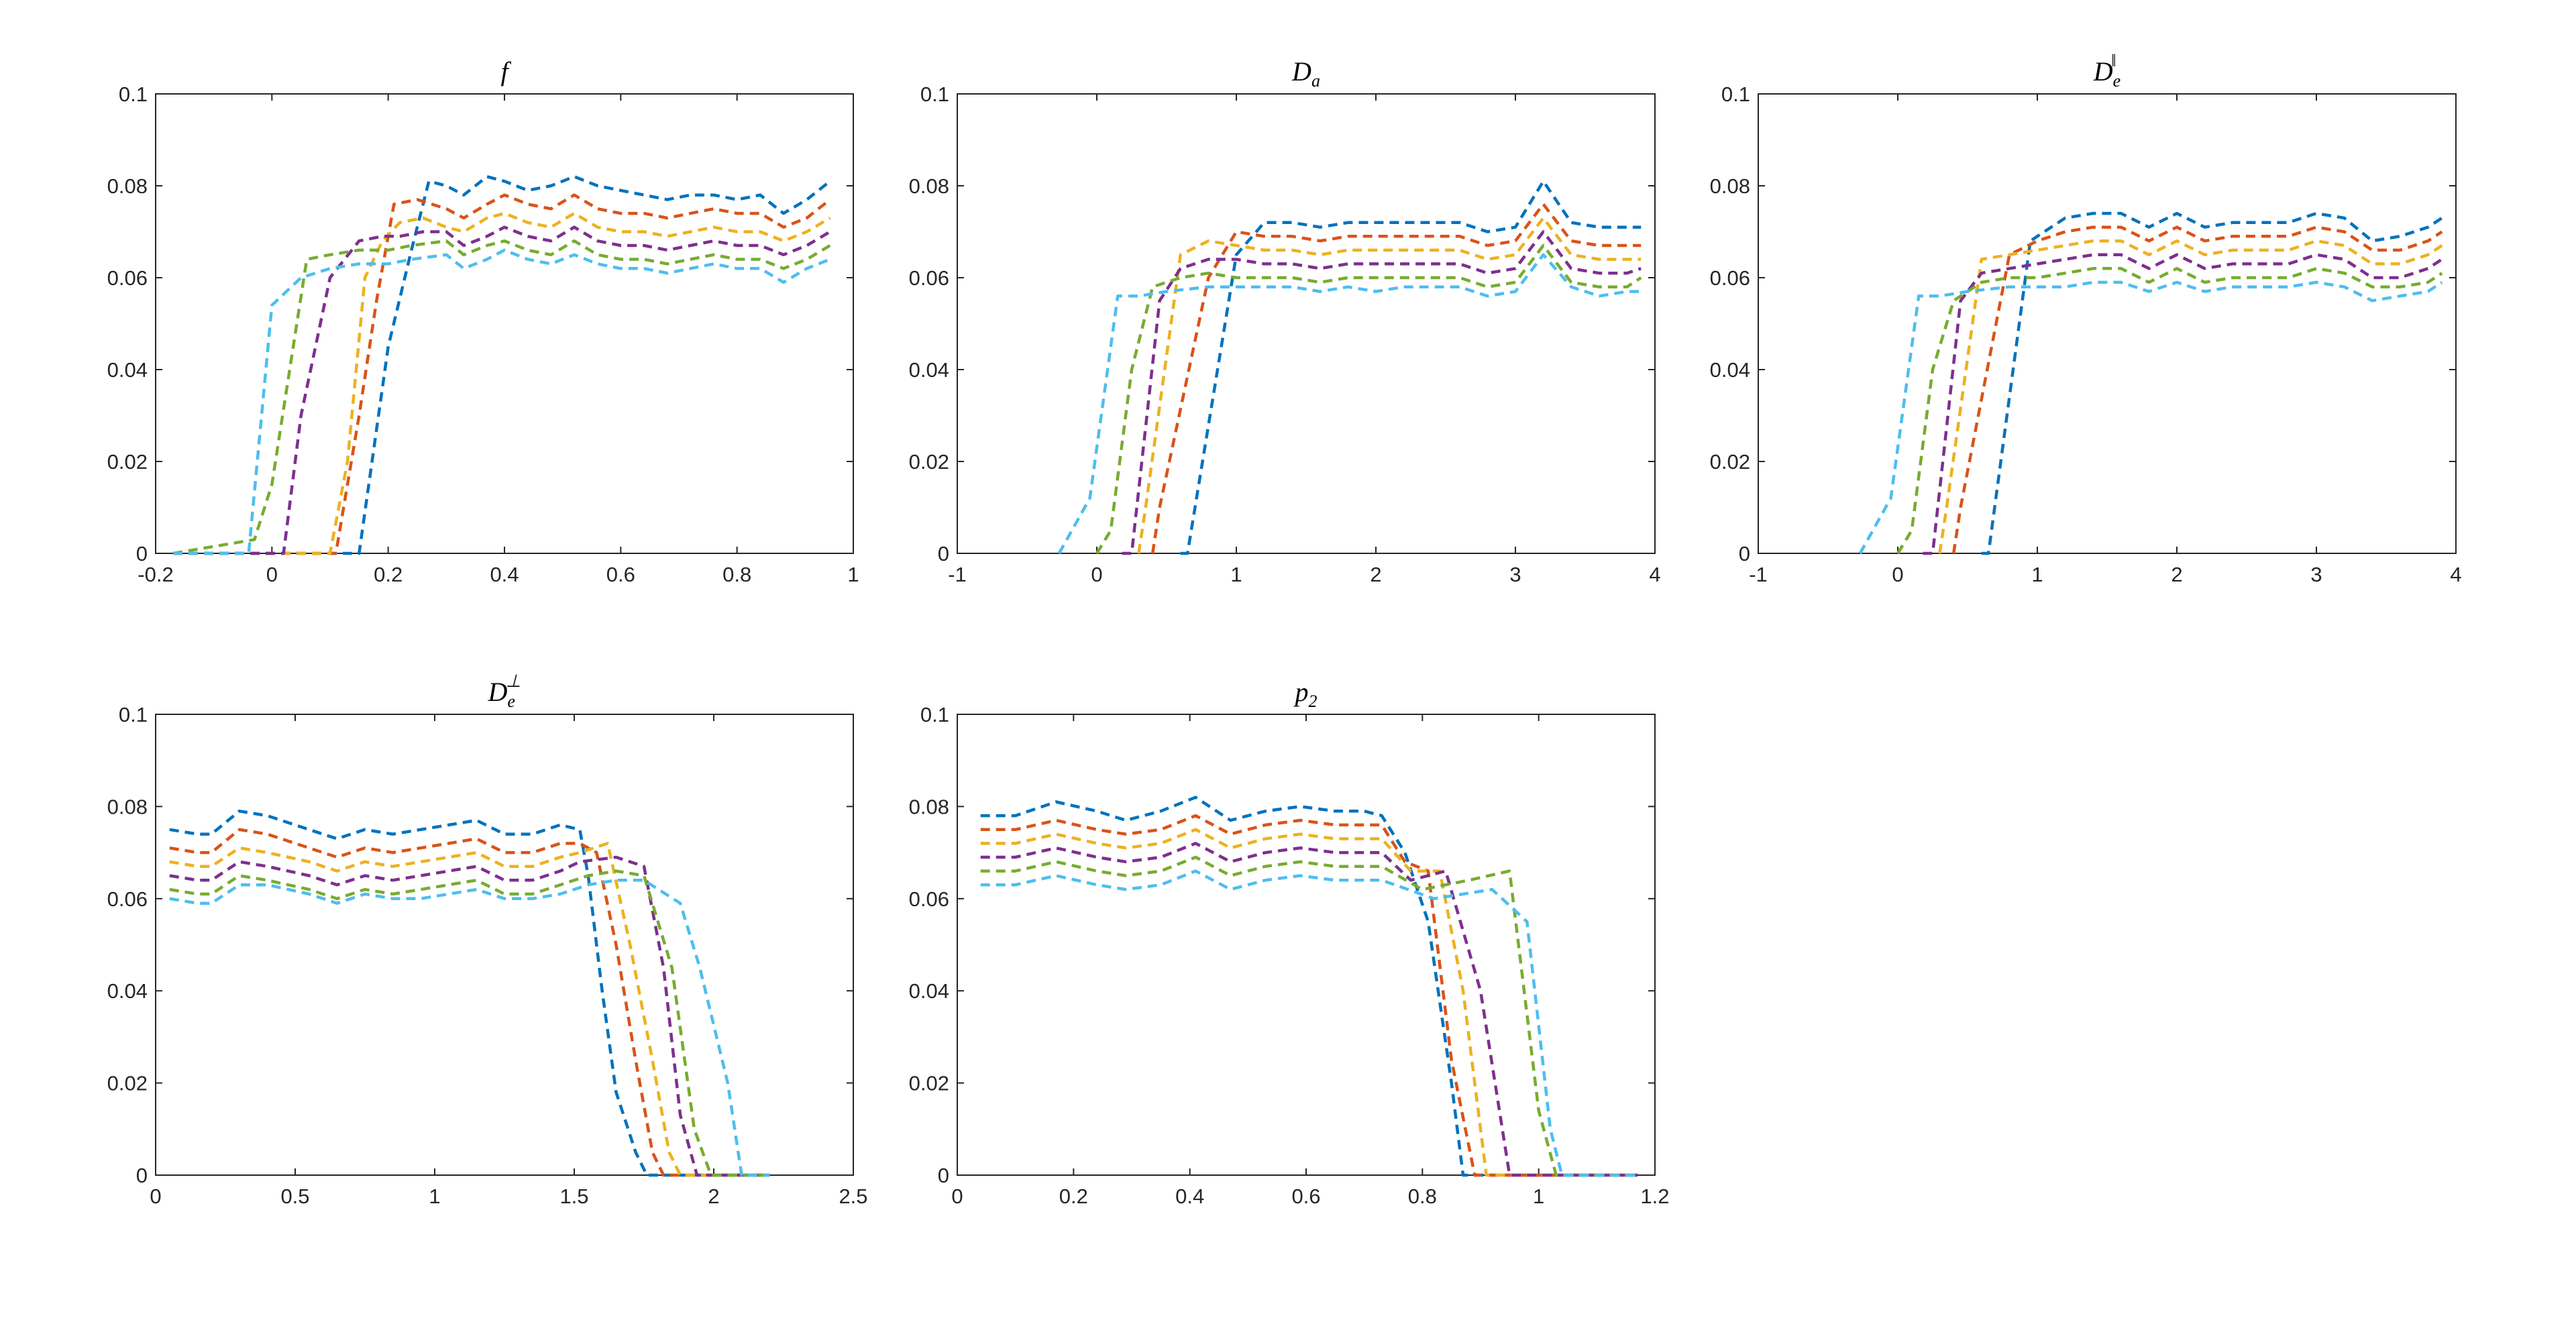 The width and height of the screenshot is (2576, 1318). I want to click on subplot-5: 0 0.2 0.4 0.6 0.8 1 1.2 0 0.02 0.04 0.06 0.08 0.1 p2, so click(1289, 942).